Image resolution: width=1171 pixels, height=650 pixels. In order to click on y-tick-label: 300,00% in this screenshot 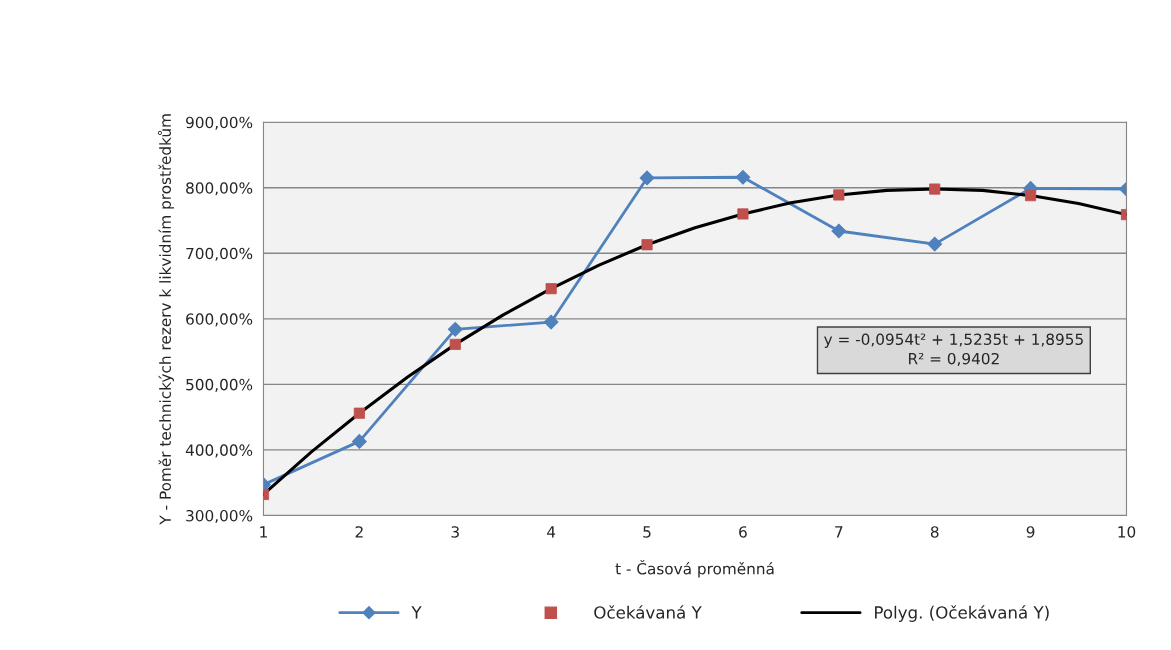, I will do `click(219, 516)`.